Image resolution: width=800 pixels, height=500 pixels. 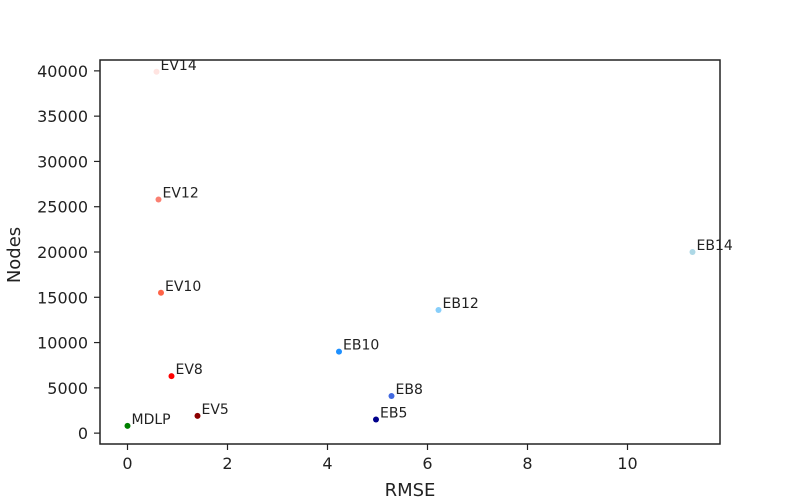 What do you see at coordinates (179, 66) in the screenshot?
I see `data-point-label: EV14` at bounding box center [179, 66].